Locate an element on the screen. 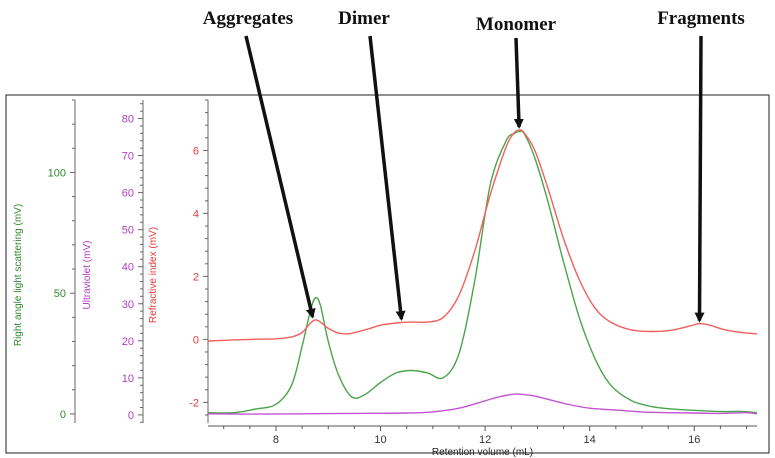 This screenshot has width=775, height=458. uv-tick-label: 50 is located at coordinates (128, 231).